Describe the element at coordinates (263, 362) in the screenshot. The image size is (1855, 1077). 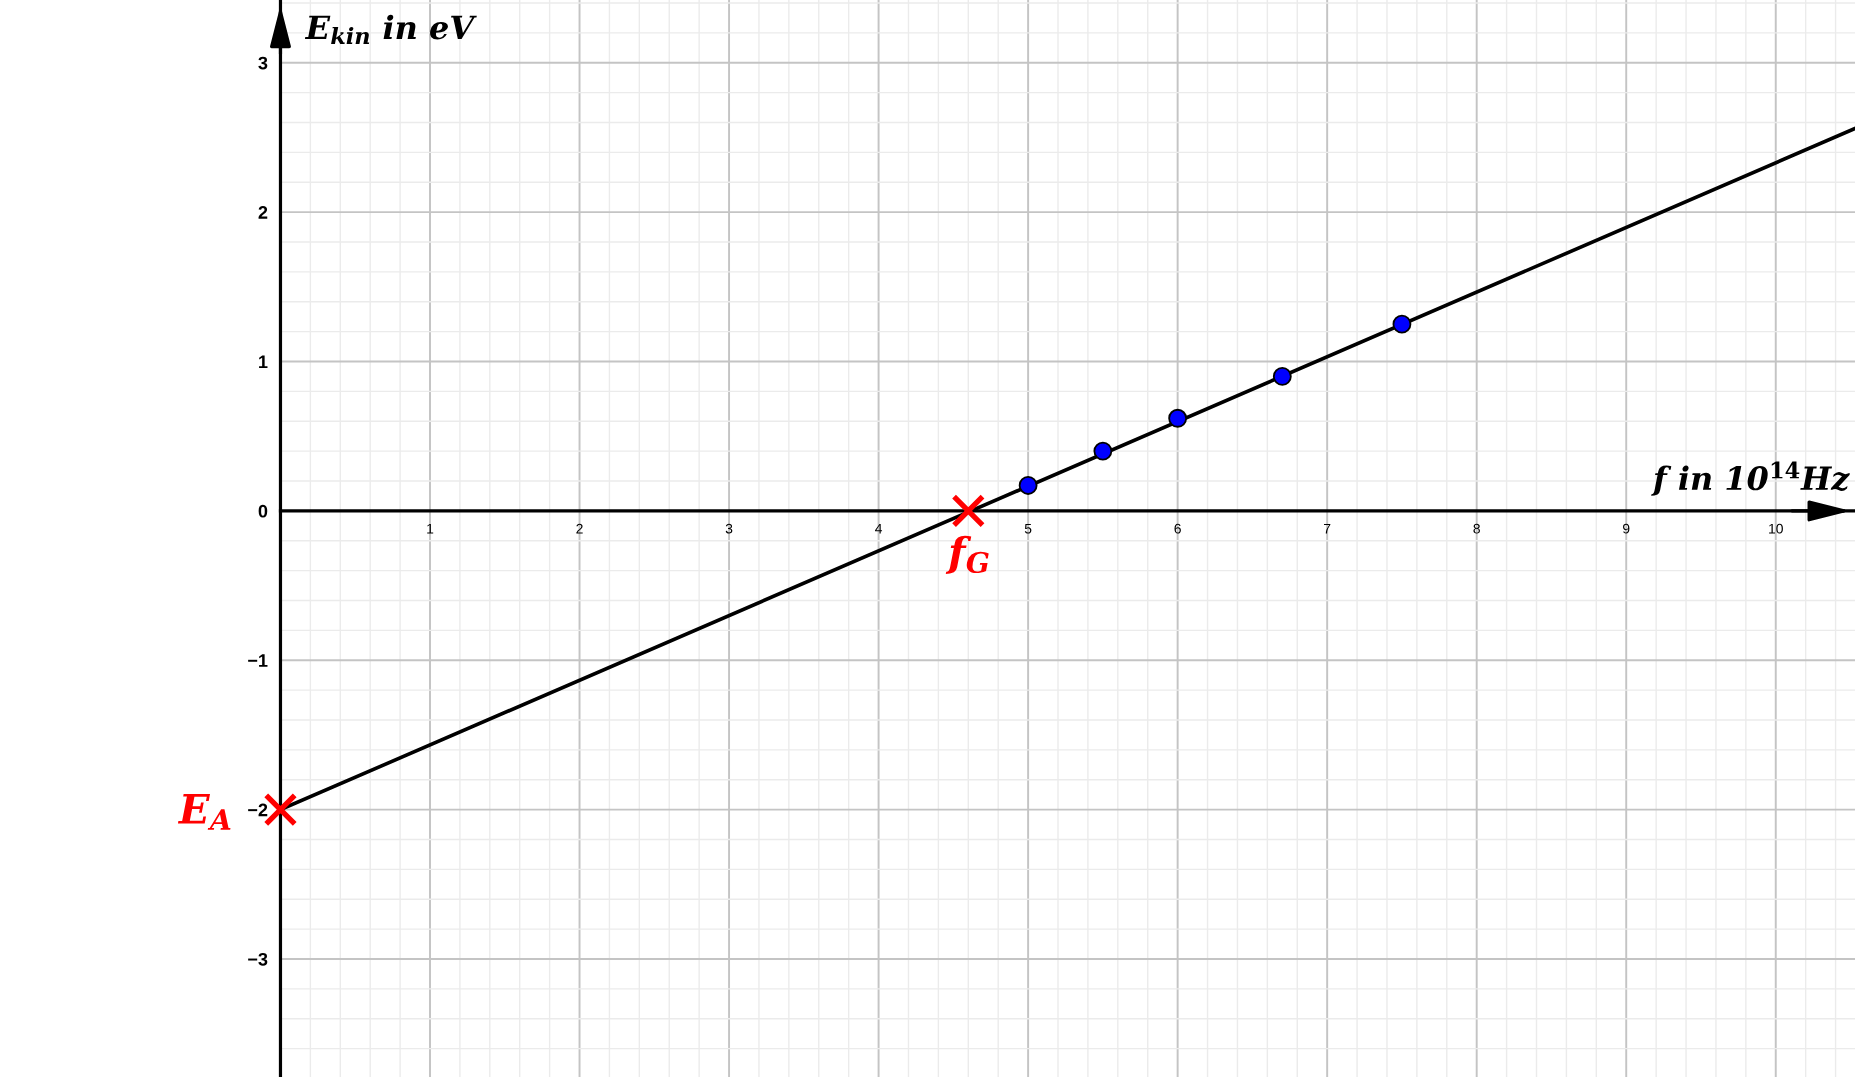
I see `y-tick-label: 1` at that location.